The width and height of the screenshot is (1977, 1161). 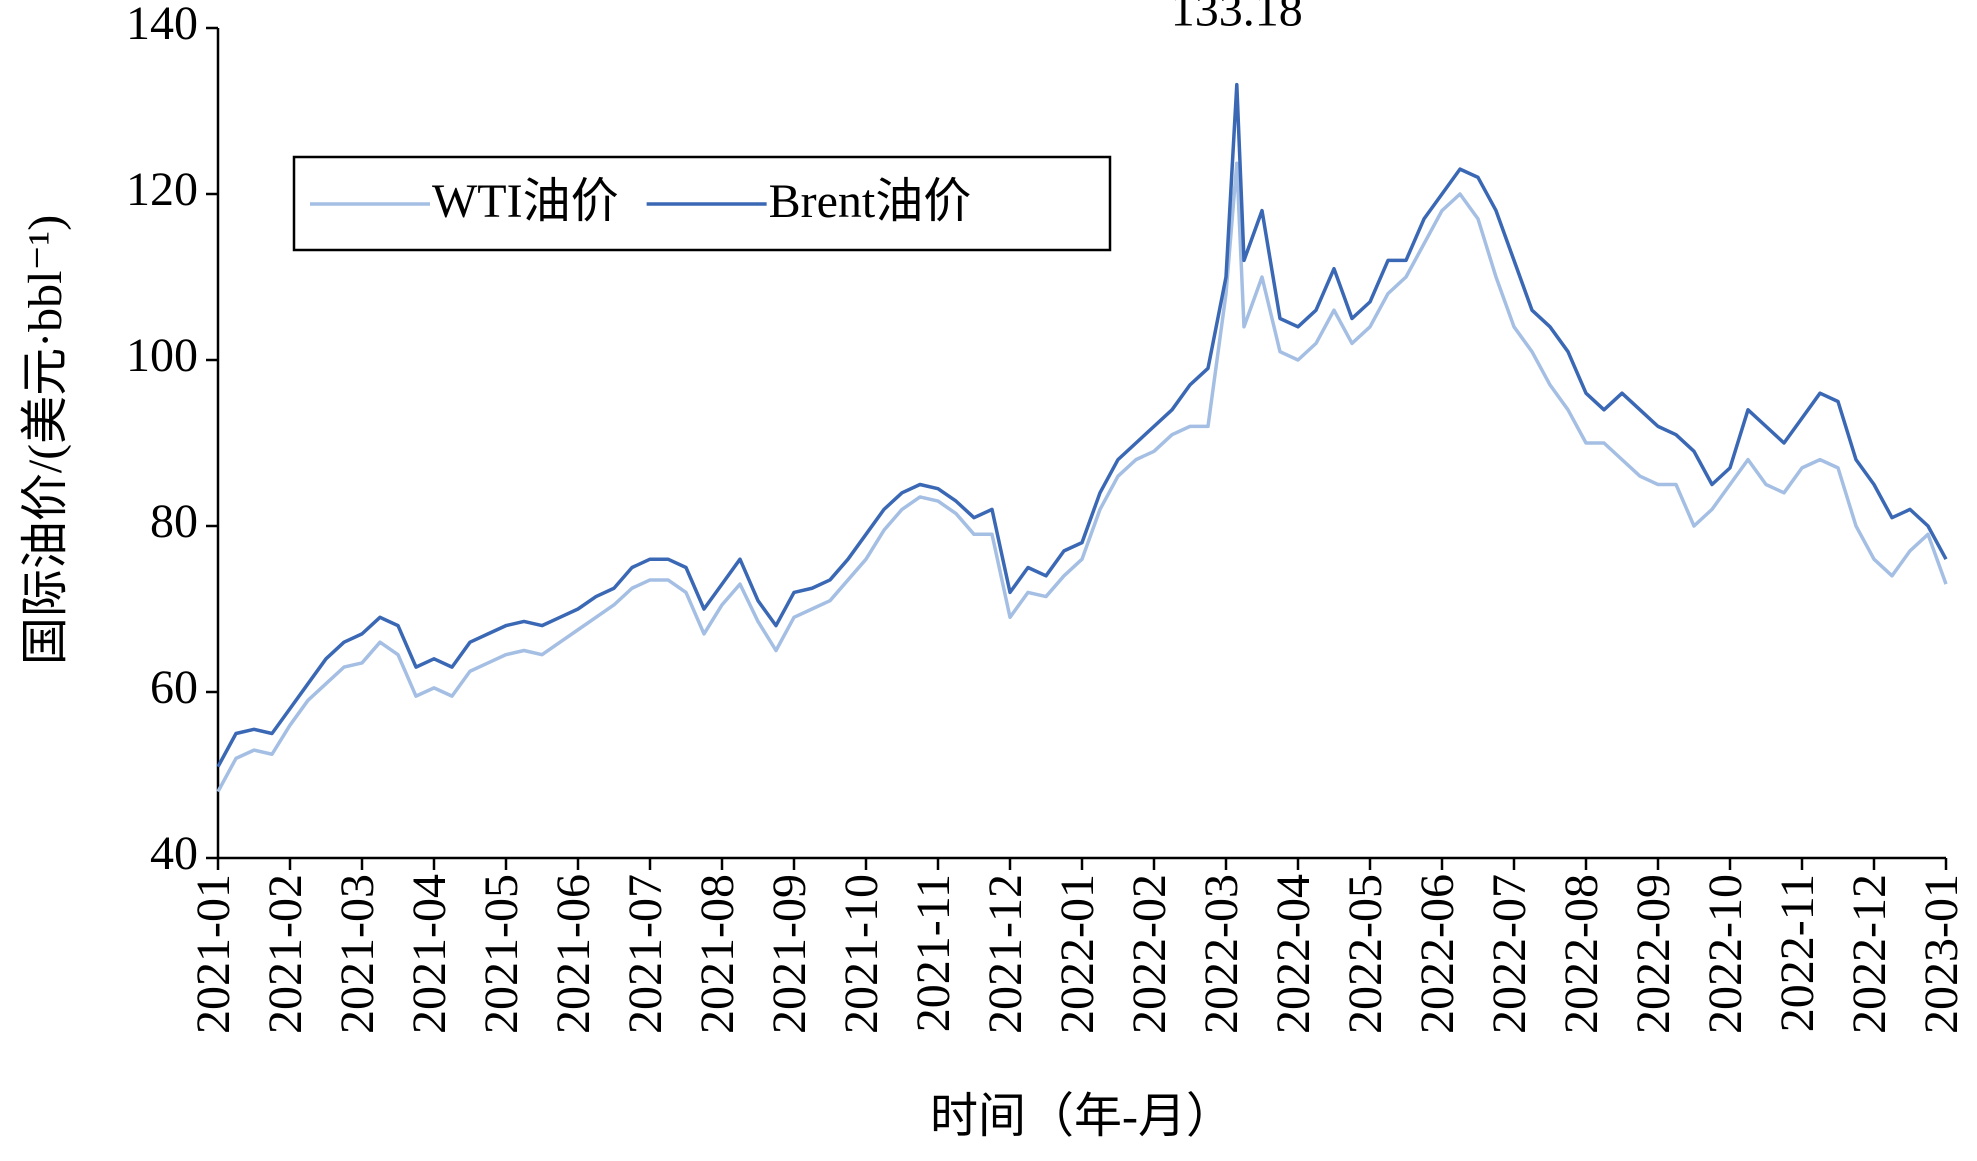 I want to click on annotation: 133.18, so click(x=1237, y=18).